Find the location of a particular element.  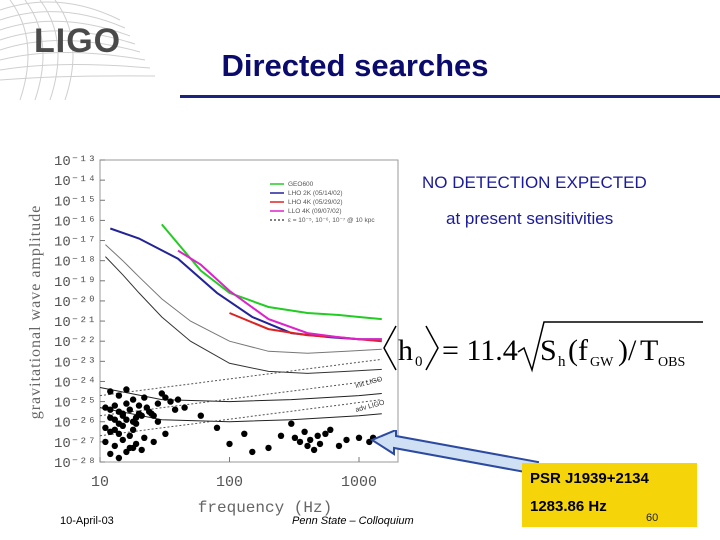

footer-center: Penn State – Colloquium is located at coordinates (353, 521).